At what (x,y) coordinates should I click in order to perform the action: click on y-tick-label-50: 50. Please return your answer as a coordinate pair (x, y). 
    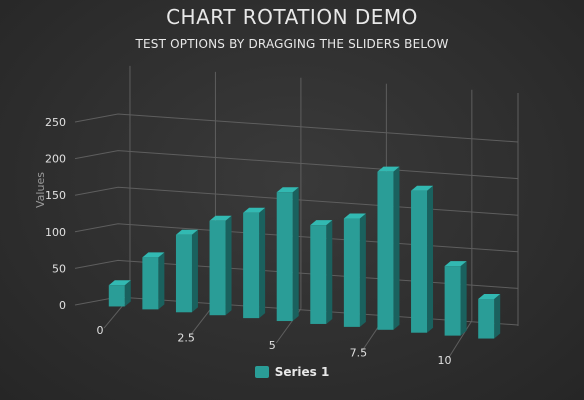
    Looking at the image, I should click on (59, 268).